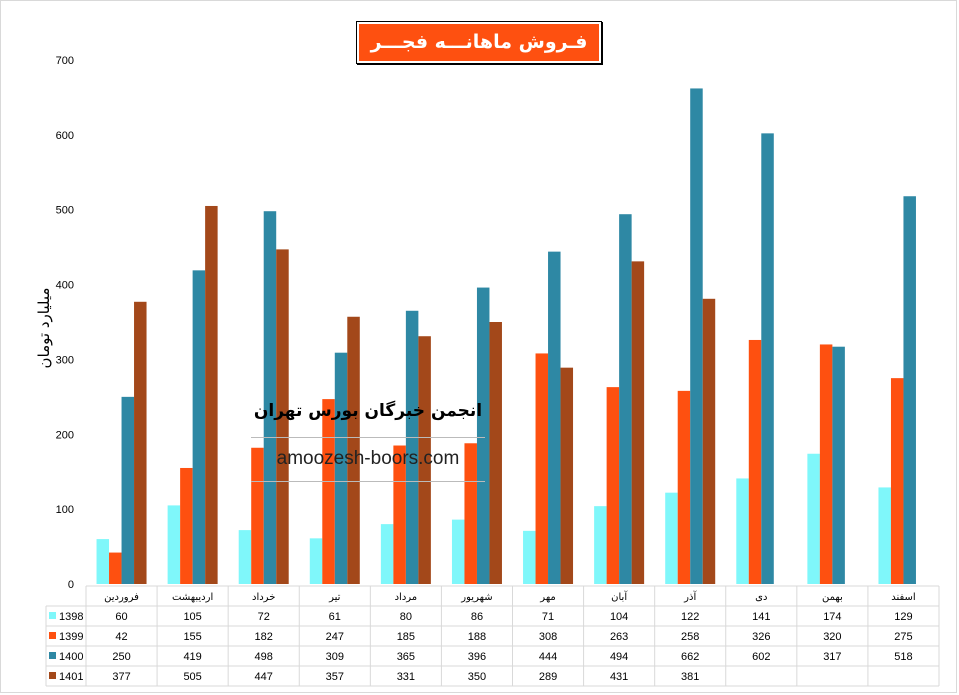 Image resolution: width=959 pixels, height=695 pixels. I want to click on y-tick-label: 500, so click(65, 211).